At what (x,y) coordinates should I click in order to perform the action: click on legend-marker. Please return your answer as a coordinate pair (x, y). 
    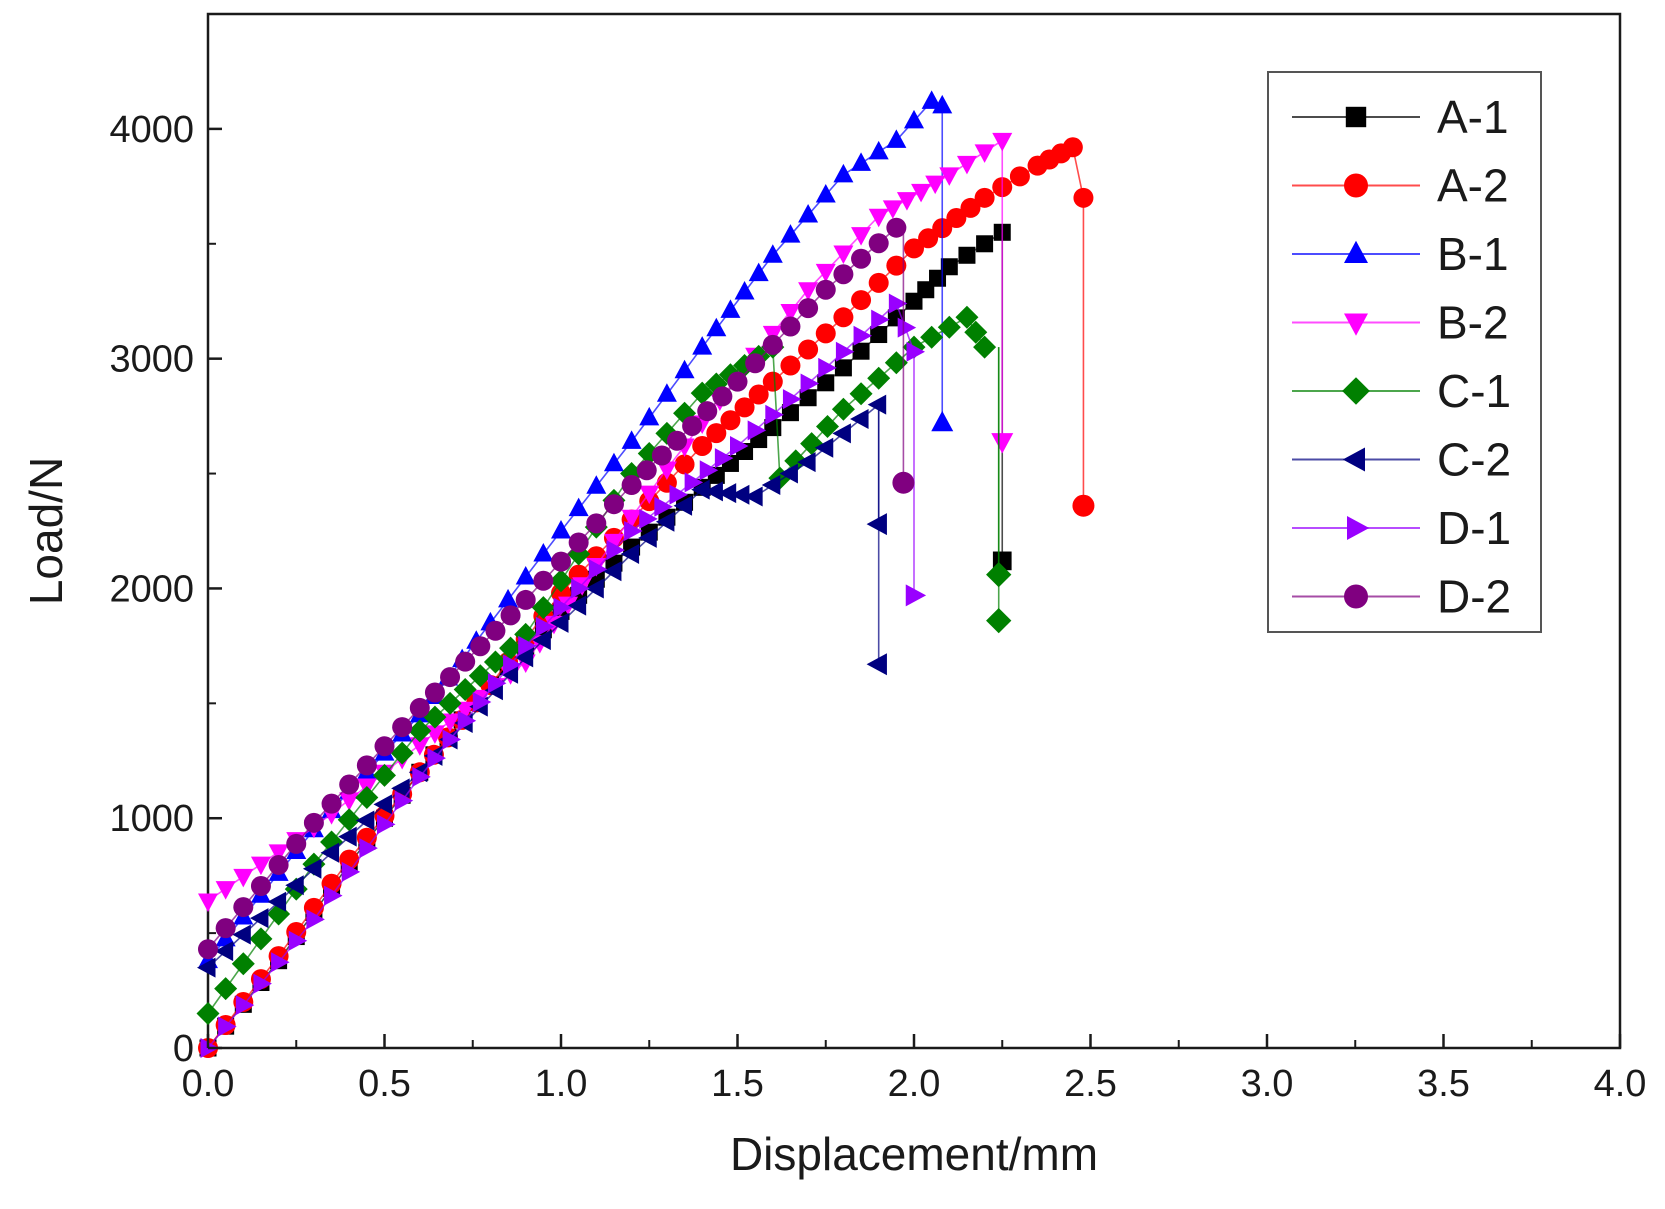
    Looking at the image, I should click on (1356, 251).